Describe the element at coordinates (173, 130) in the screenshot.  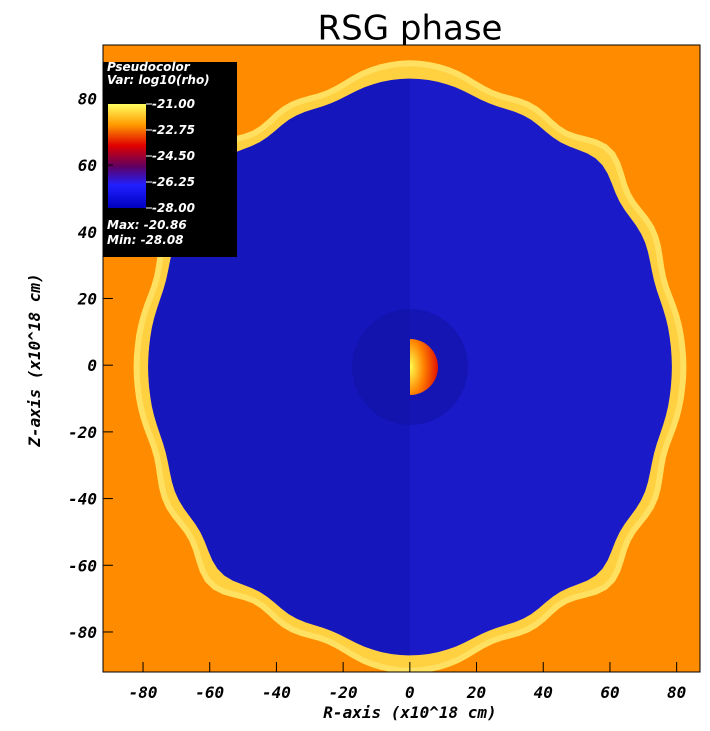
I see `colorbar-tick-label: -22.75` at that location.